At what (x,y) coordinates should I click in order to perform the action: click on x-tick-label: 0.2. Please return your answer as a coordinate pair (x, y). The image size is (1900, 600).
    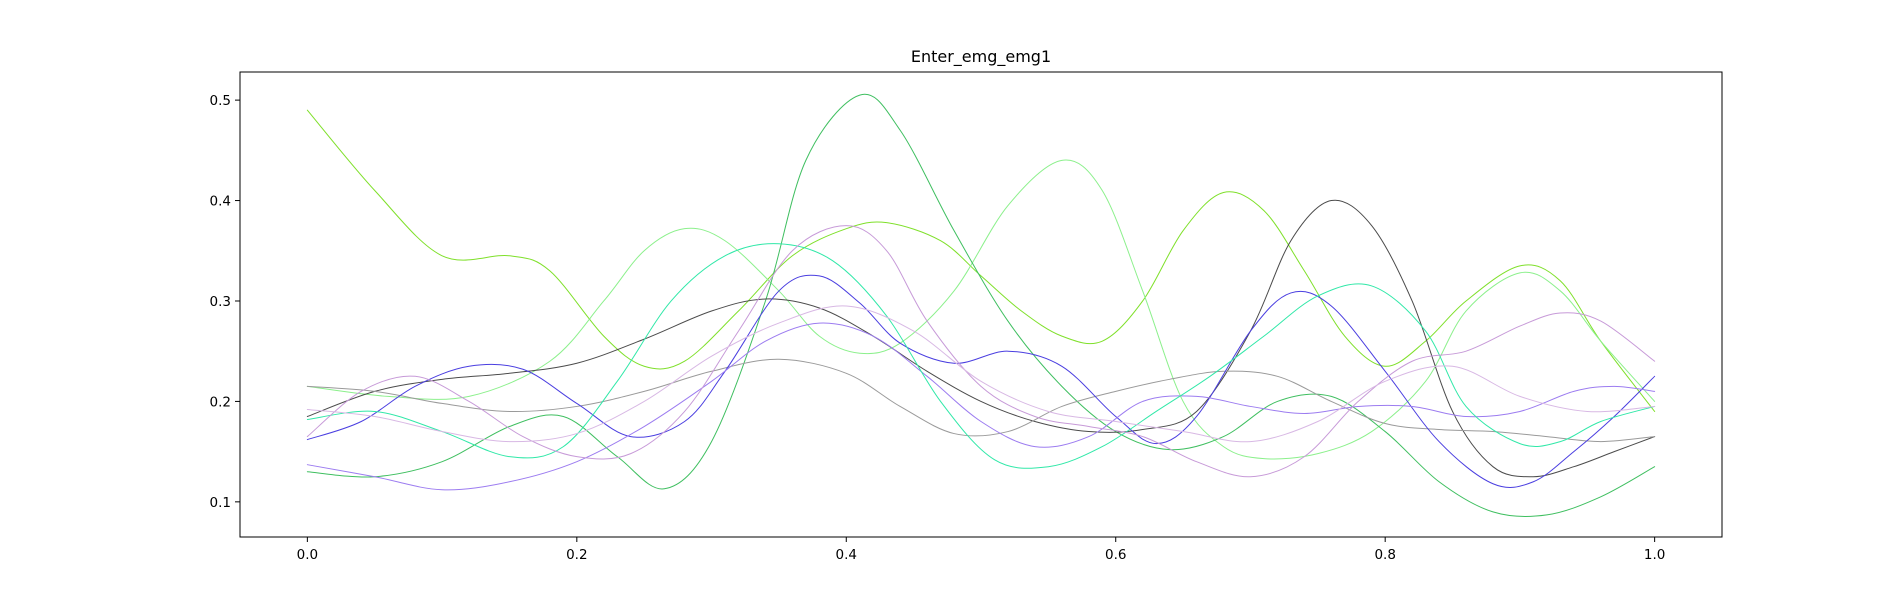
    Looking at the image, I should click on (576, 555).